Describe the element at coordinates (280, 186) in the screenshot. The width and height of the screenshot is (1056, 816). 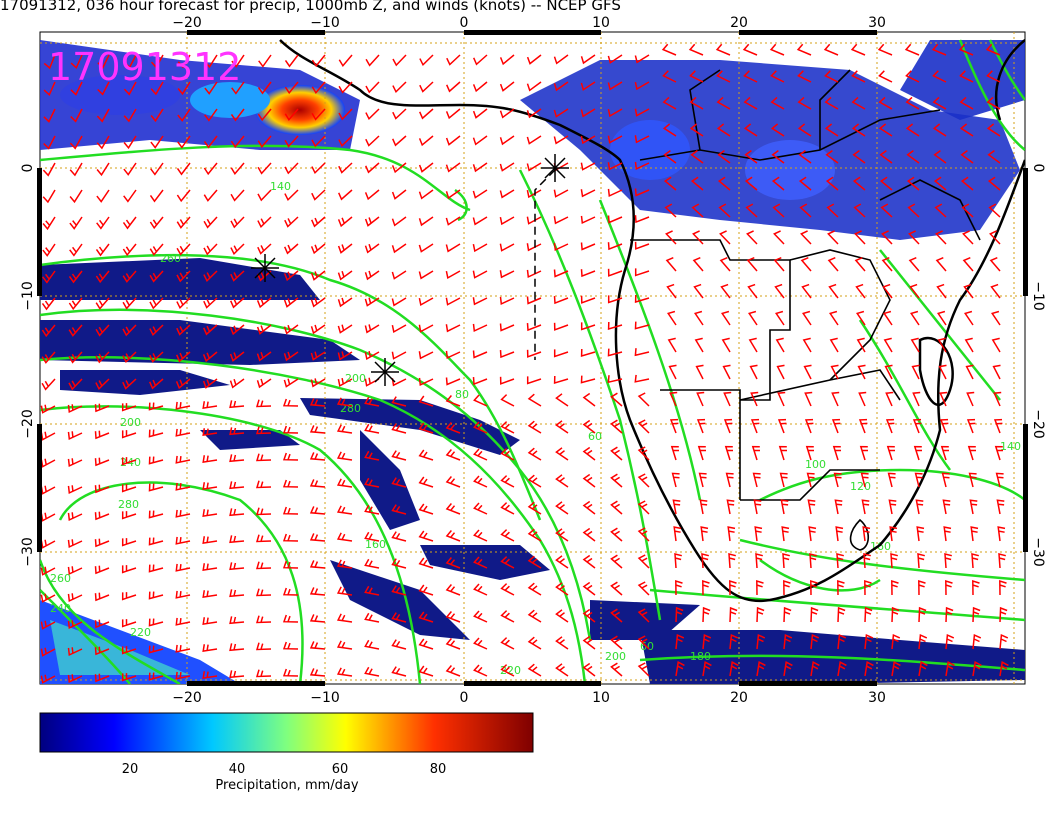
I see `svg-text: 140` at that location.